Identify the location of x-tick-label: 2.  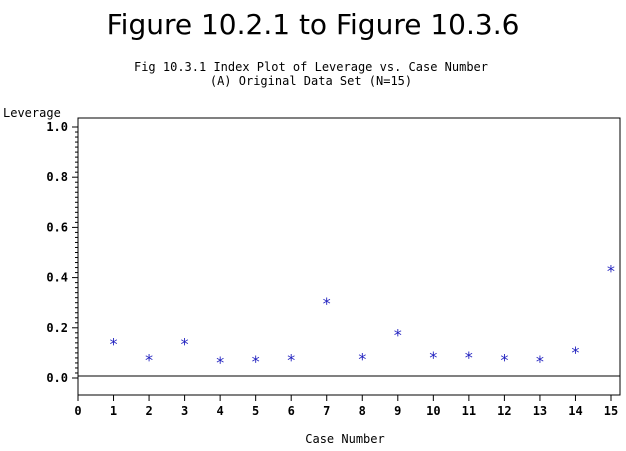
(148, 411).